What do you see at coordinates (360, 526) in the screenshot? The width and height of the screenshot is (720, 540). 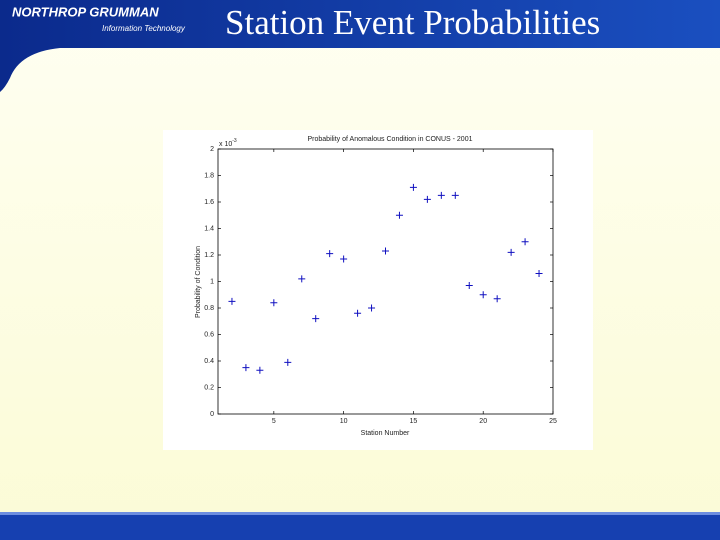 I see `footer-band` at bounding box center [360, 526].